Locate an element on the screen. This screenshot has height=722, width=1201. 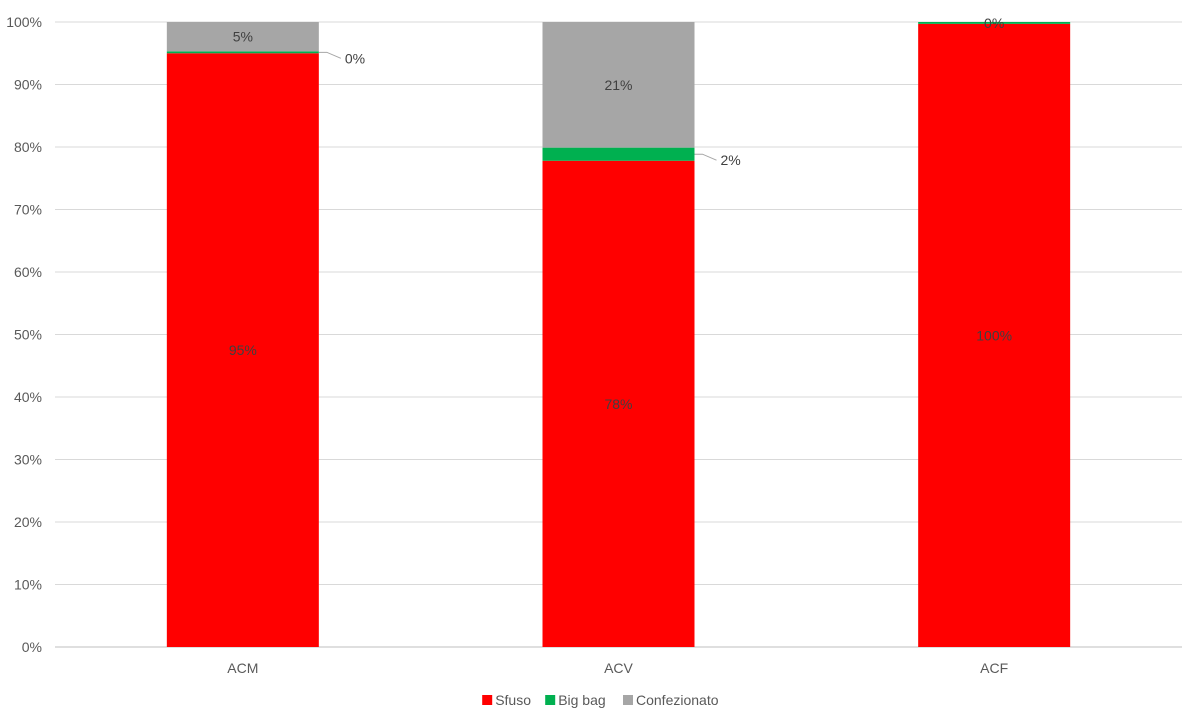
data-label: 95% is located at coordinates (243, 350).